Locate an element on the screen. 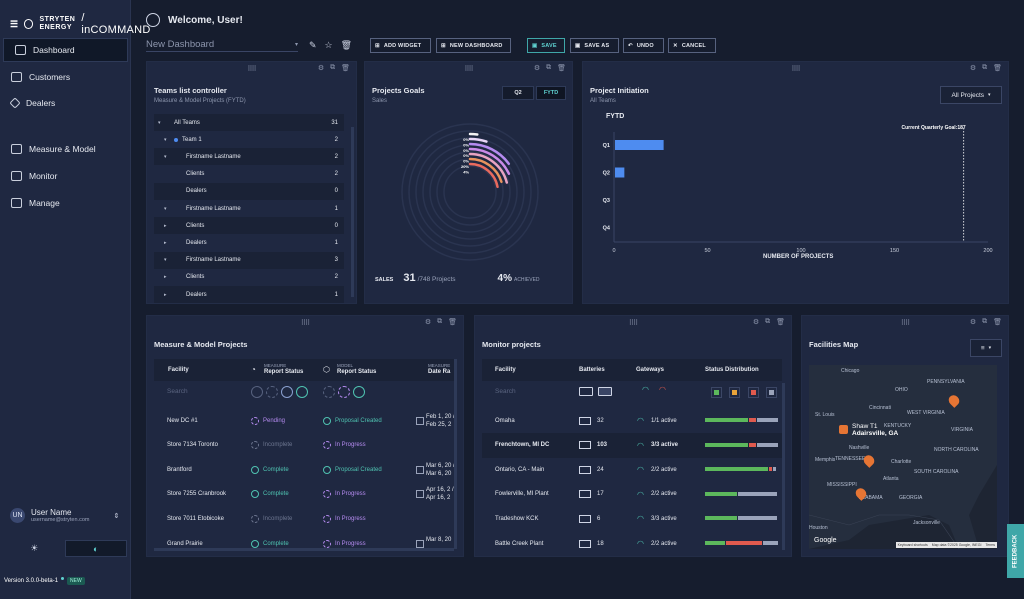  table-row: Omaha 32 ◠ 1/1 active is located at coordinates (632, 420).